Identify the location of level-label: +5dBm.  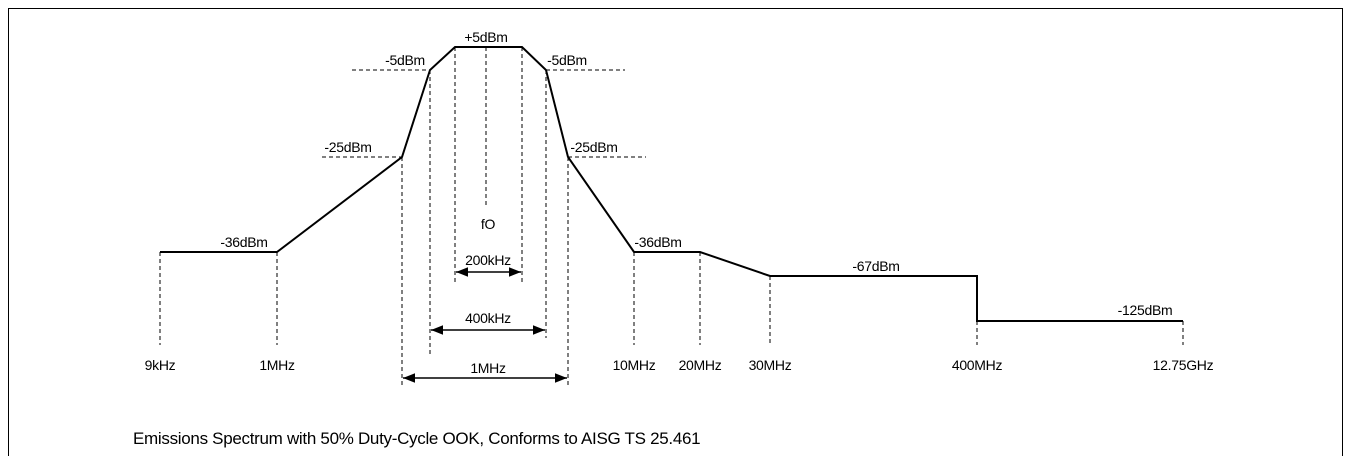
(485, 37).